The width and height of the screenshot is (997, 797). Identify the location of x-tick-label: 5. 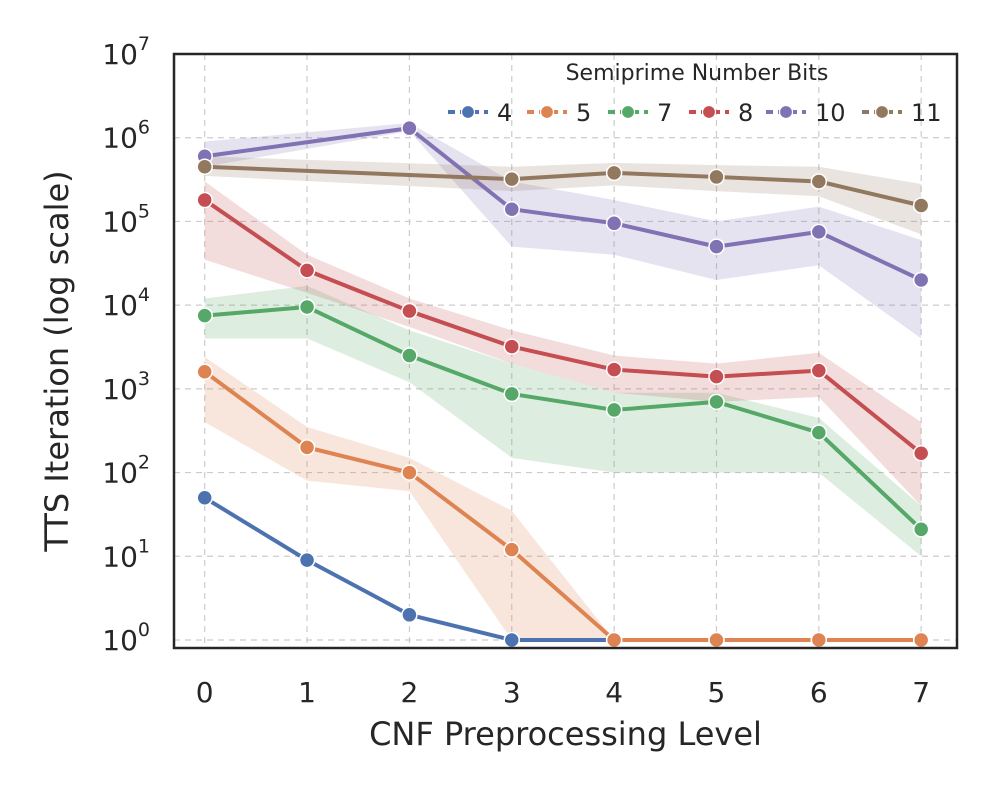
(717, 692).